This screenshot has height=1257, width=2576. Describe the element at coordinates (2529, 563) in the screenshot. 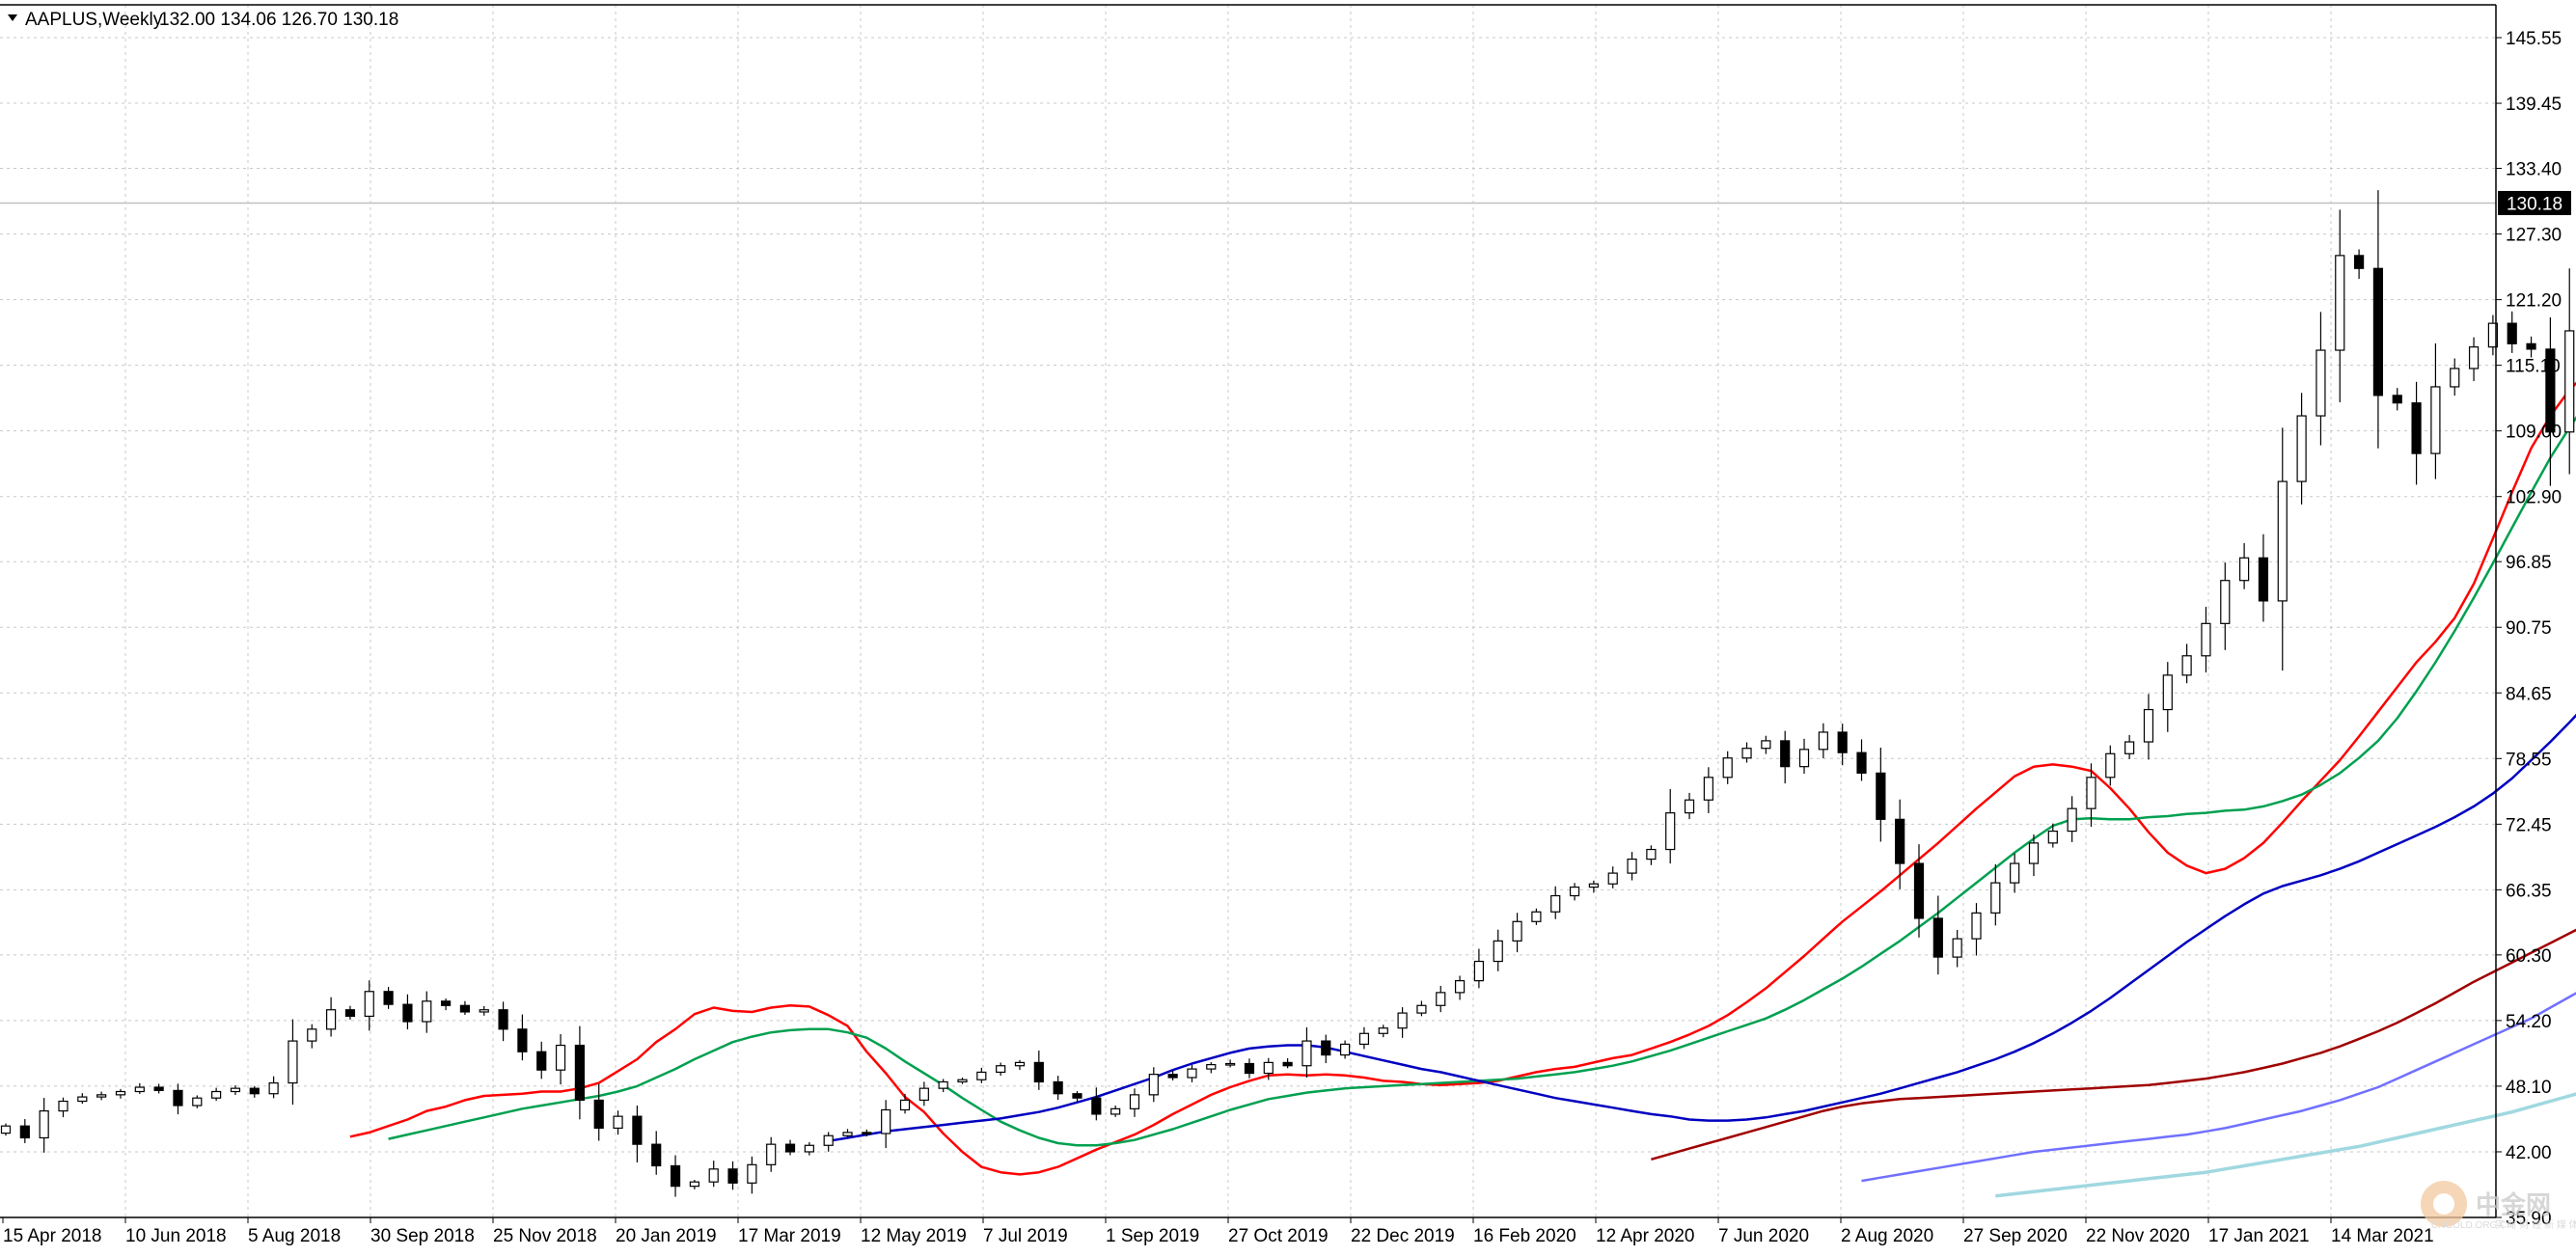

I see `price-tick-label: 96.85` at that location.